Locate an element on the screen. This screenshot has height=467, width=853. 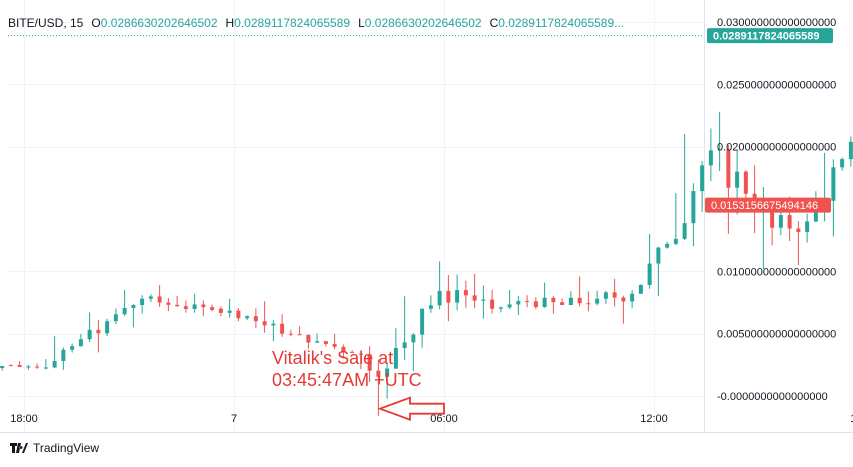
tradingview-icon is located at coordinates (19, 448).